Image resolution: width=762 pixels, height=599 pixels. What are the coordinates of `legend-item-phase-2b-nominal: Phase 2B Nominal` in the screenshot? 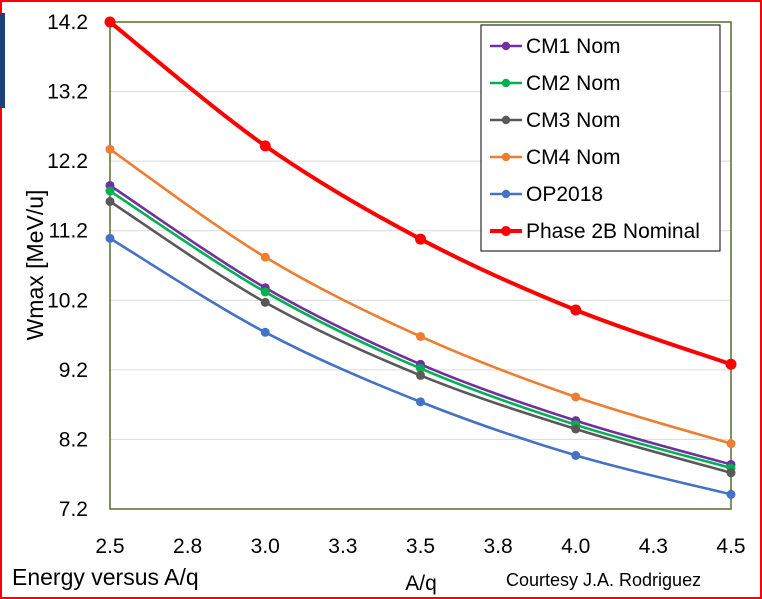 It's located at (595, 231).